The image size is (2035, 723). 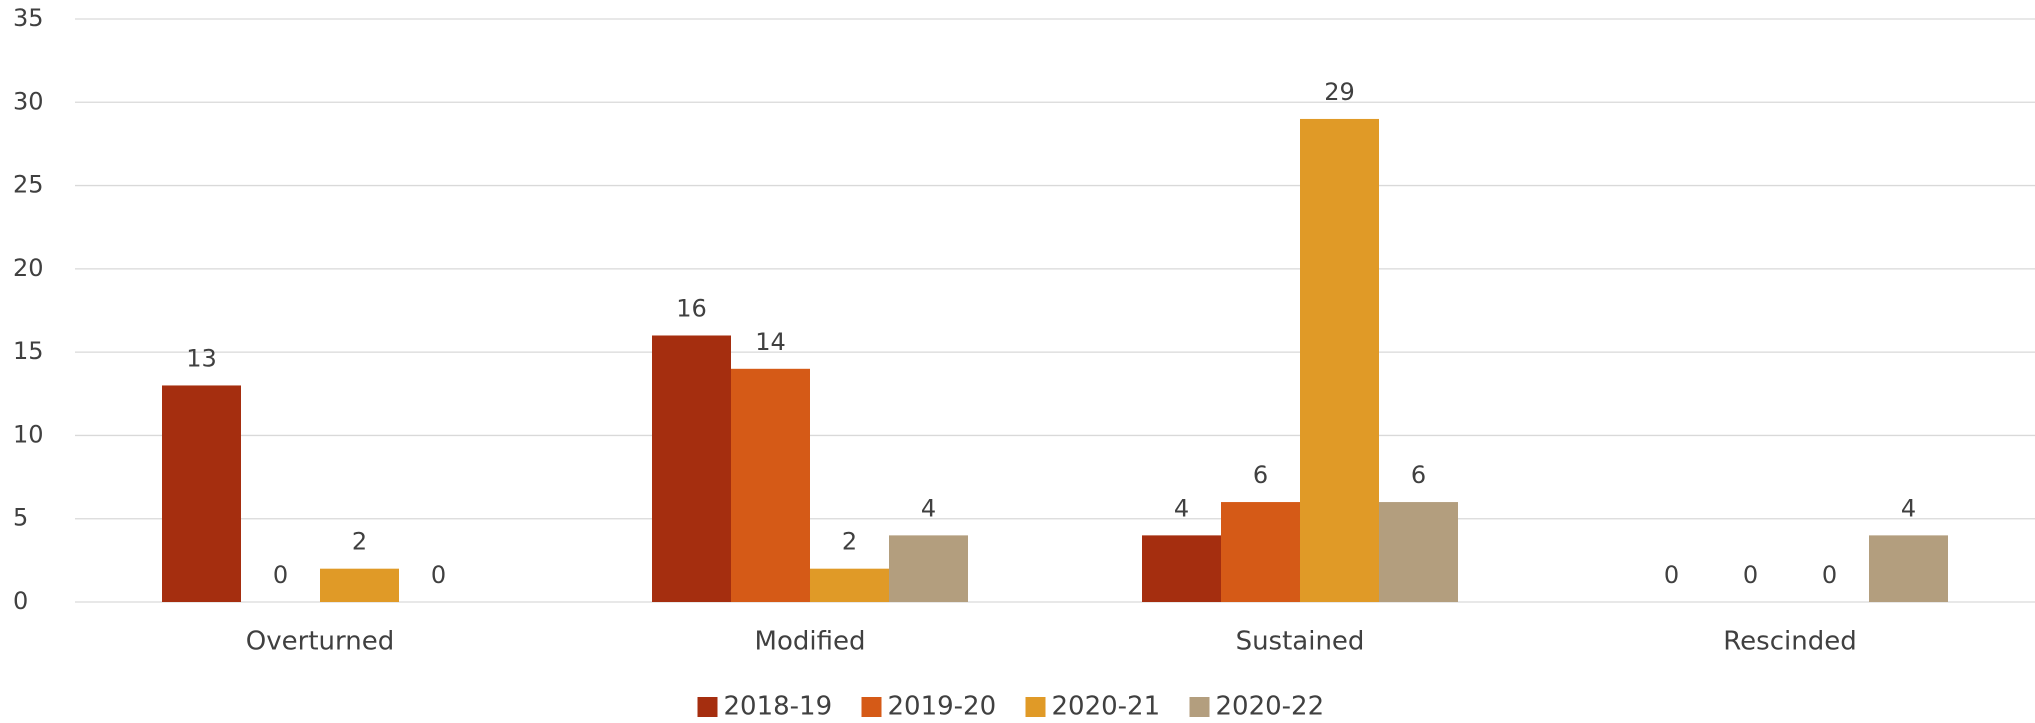 What do you see at coordinates (1789, 642) in the screenshot?
I see `x-tick-label: Rescinded` at bounding box center [1789, 642].